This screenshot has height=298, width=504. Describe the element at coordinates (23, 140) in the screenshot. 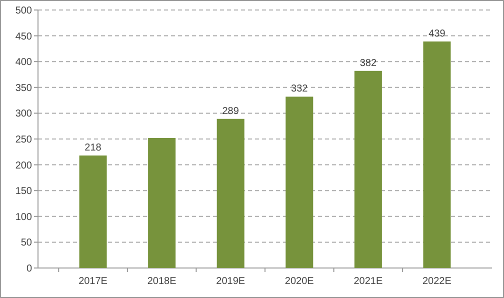

I see `y-tick-label: 250` at that location.